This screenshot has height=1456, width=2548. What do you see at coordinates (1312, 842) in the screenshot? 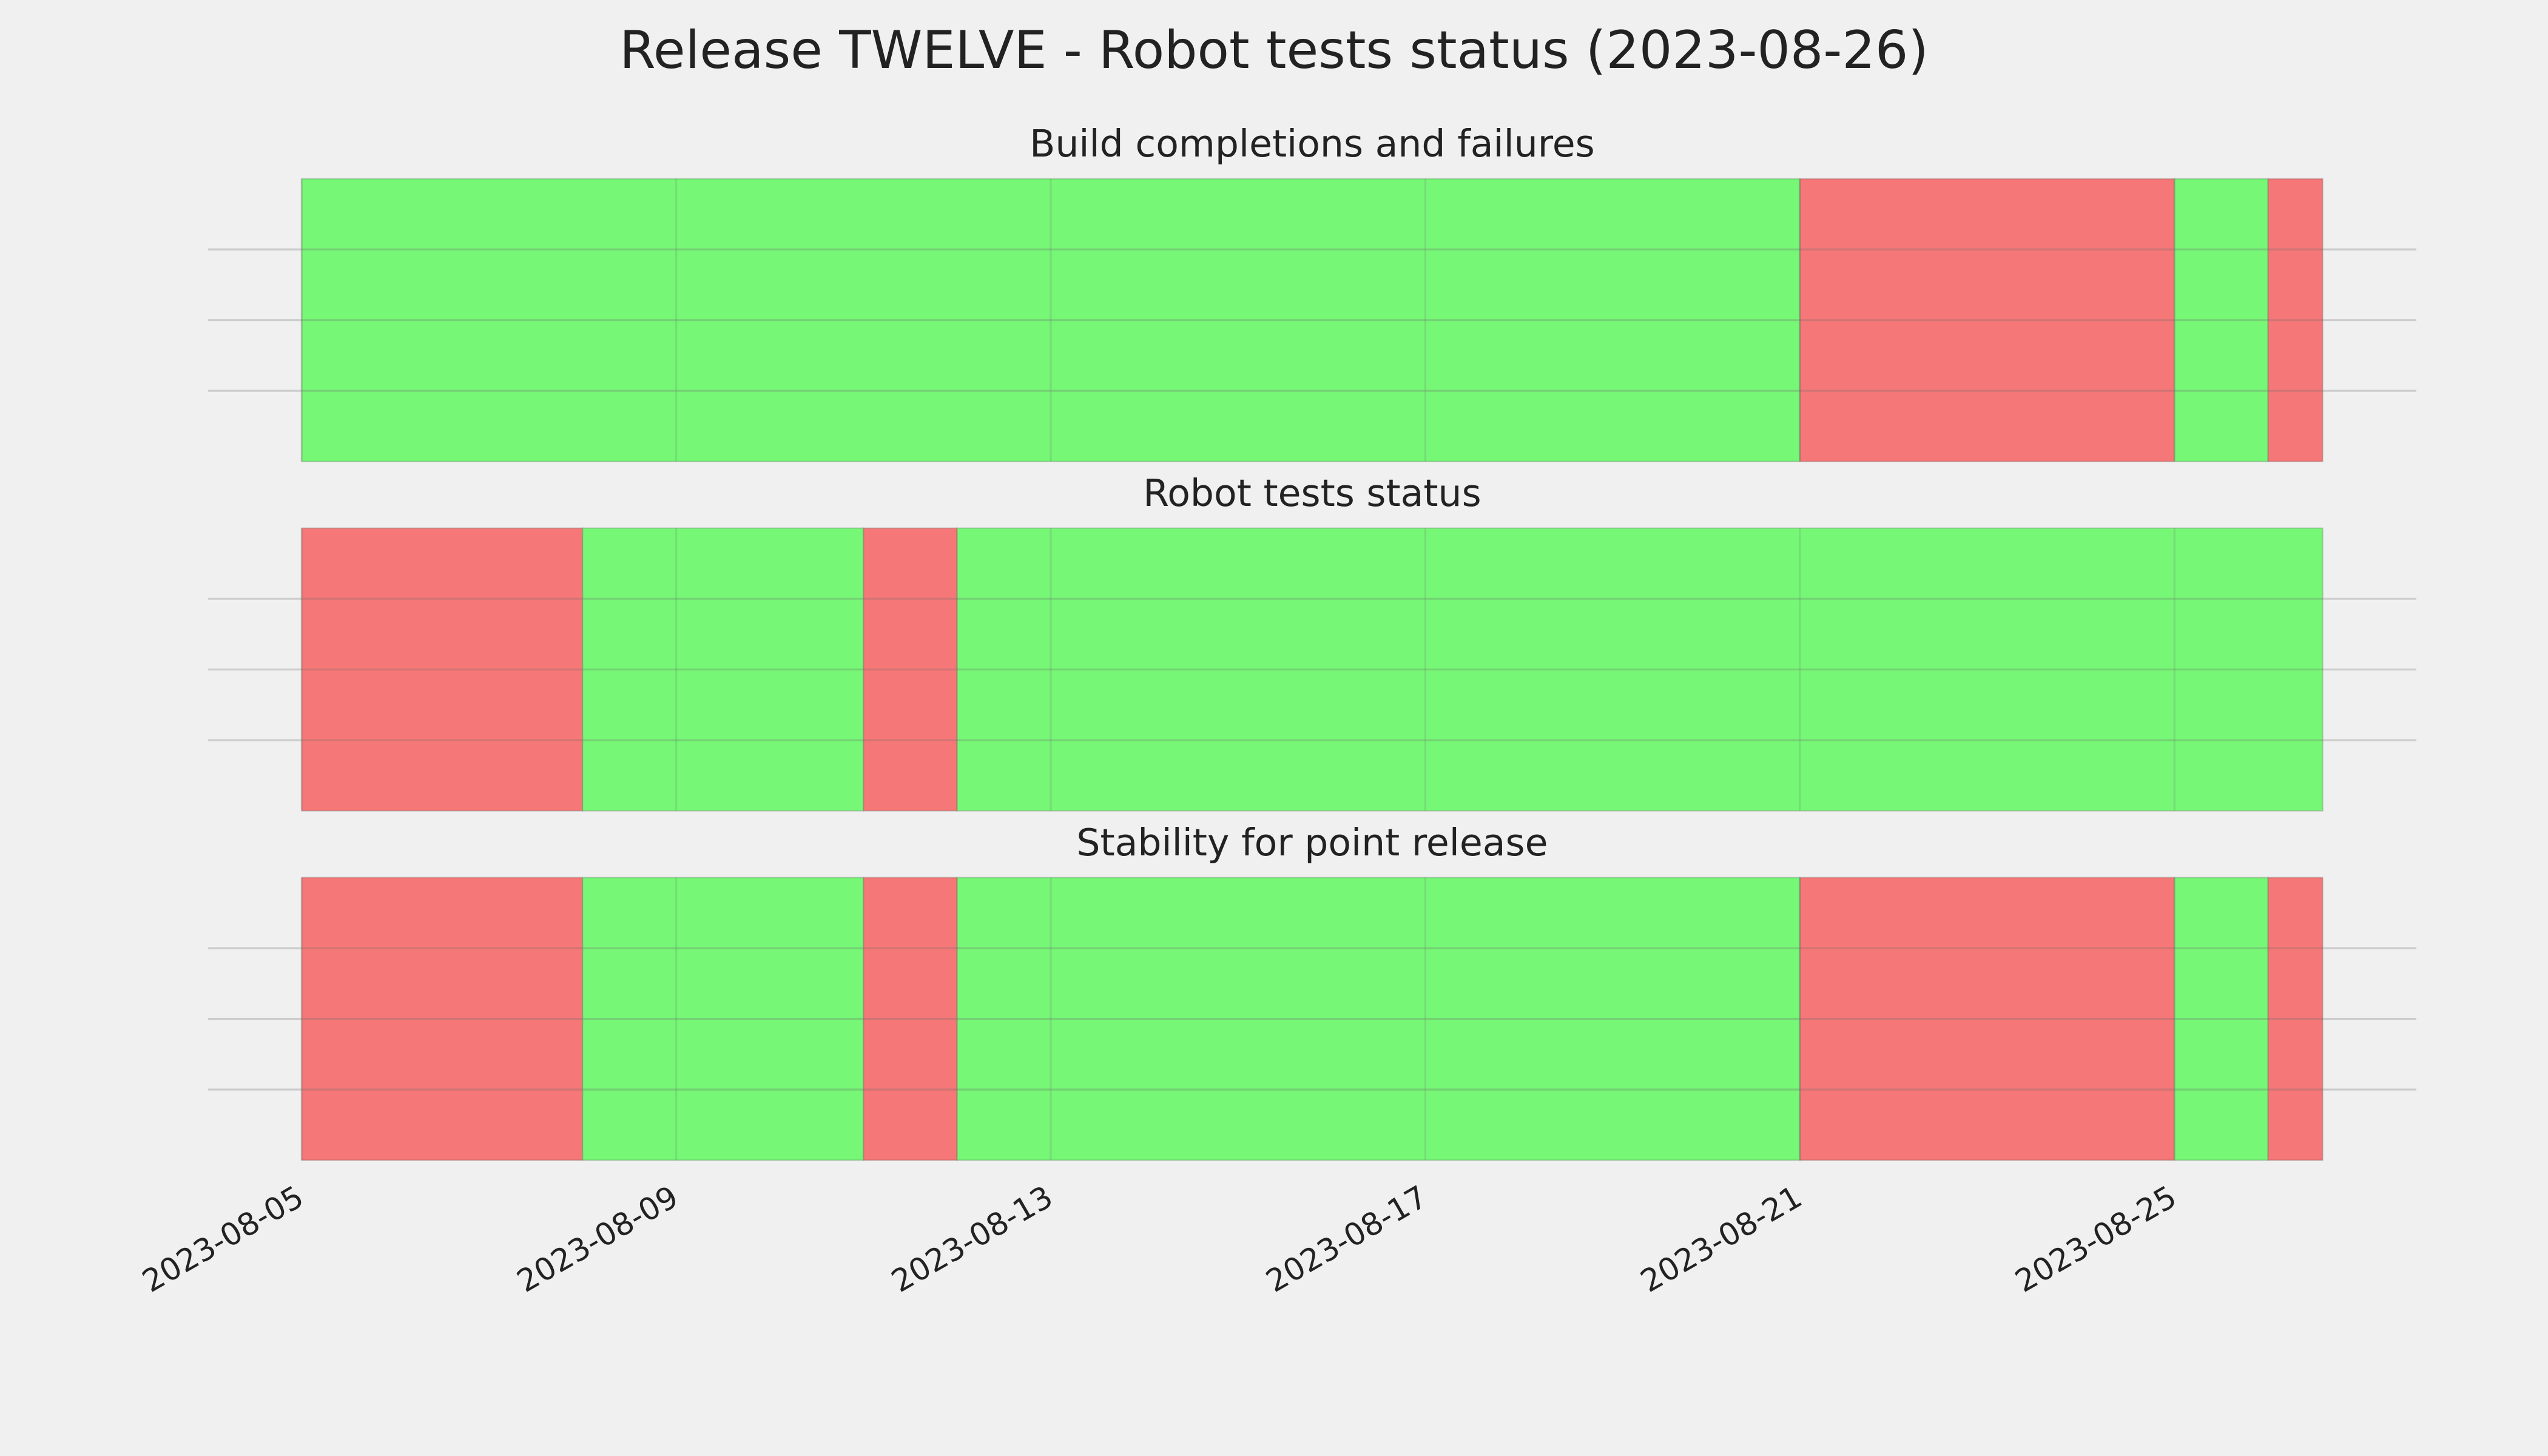
I see `subplot-title: Stability for point release` at bounding box center [1312, 842].